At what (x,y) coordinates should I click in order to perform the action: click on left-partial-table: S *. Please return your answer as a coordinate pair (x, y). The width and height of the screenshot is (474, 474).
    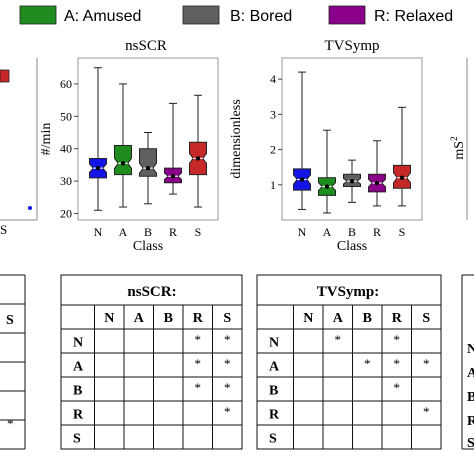
    Looking at the image, I should click on (13, 362).